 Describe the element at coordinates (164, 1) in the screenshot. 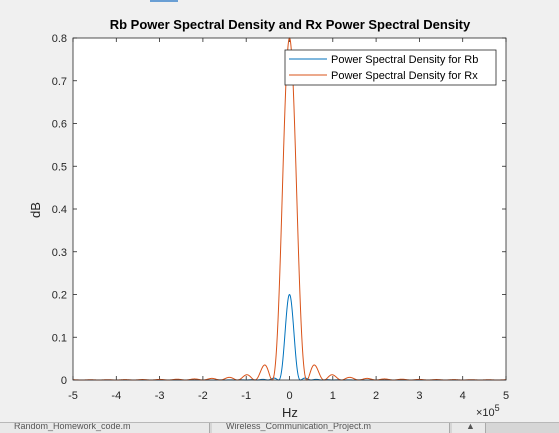

I see `window-top-highlight` at that location.